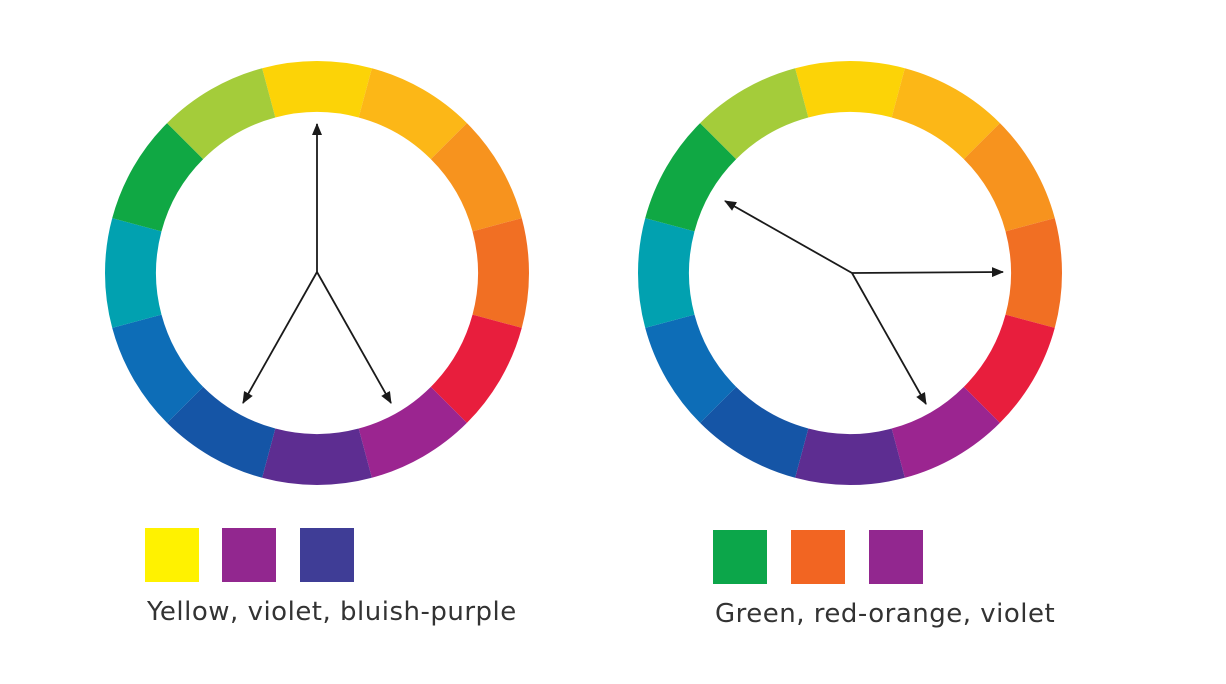 Image resolution: width=1226 pixels, height=684 pixels. Describe the element at coordinates (327, 555) in the screenshot. I see `swatch-bluish-purple` at that location.